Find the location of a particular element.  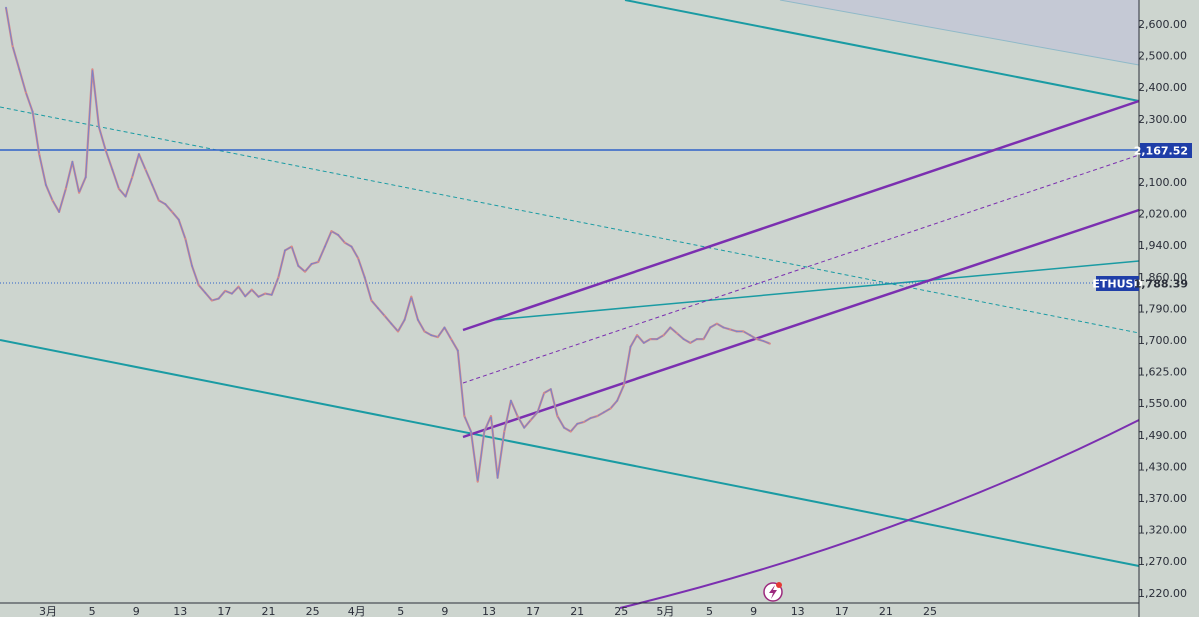

horizontal-level-value: 2,167.52 is located at coordinates (1161, 151).